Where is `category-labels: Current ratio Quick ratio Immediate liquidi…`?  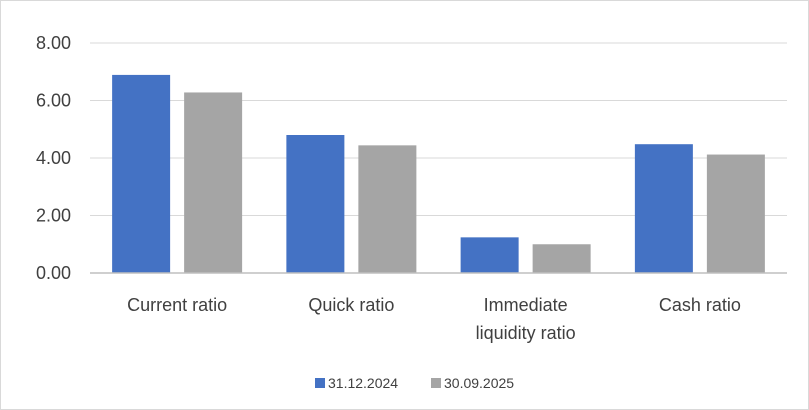
category-labels: Current ratio Quick ratio Immediate liquidi… is located at coordinates (434, 319).